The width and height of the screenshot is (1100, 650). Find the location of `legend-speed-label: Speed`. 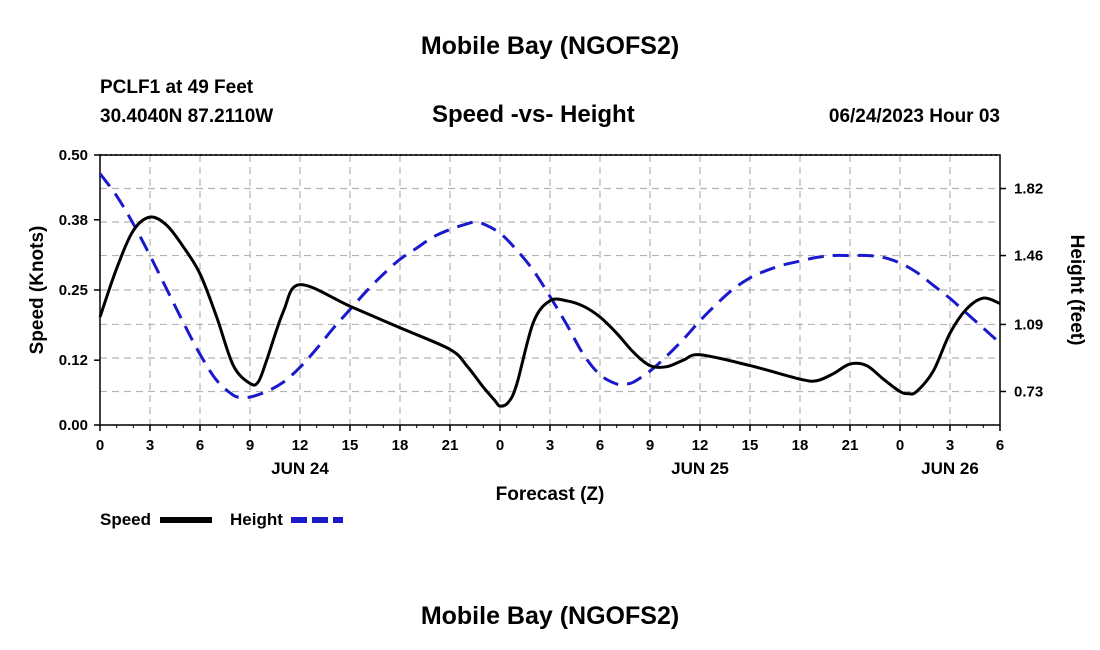

legend-speed-label: Speed is located at coordinates (125, 519).